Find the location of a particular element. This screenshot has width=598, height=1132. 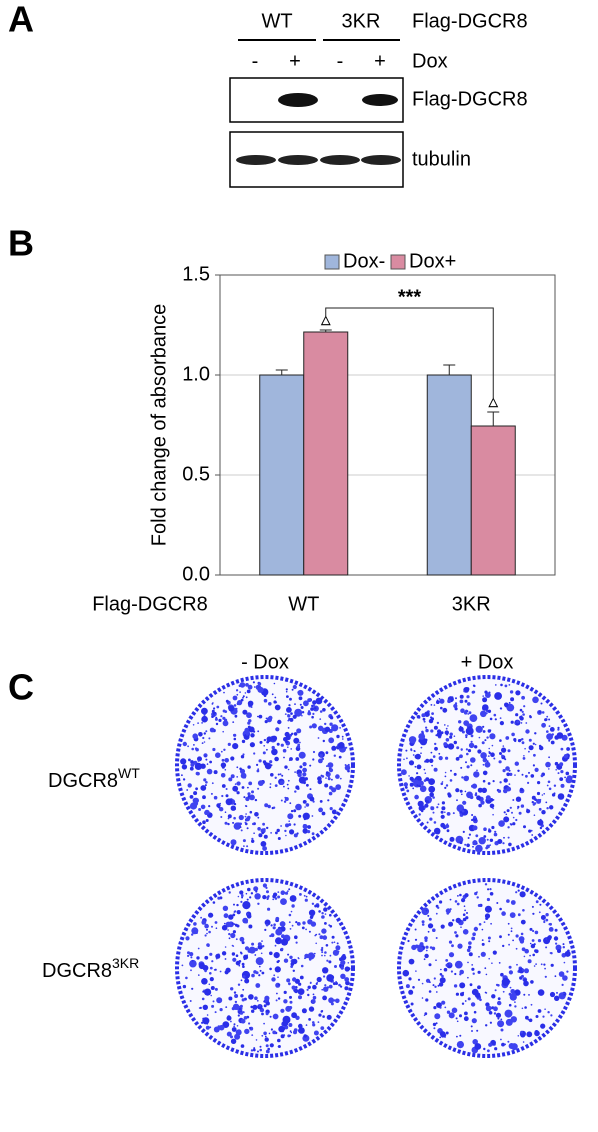

x-tick-label: 3KR is located at coordinates (471, 604).